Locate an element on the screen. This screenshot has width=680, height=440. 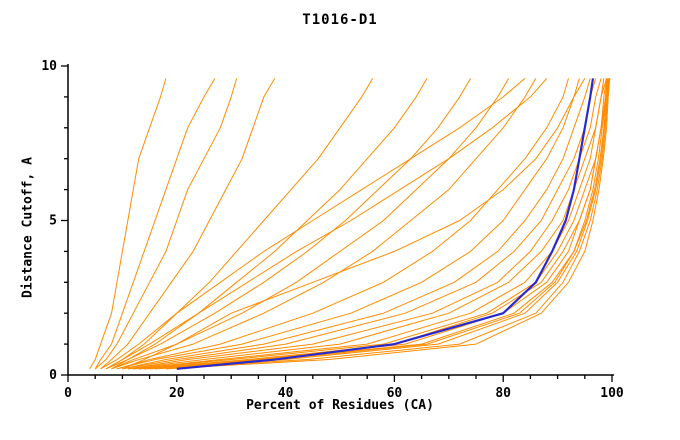
x-tick-label: 100 is located at coordinates (612, 393).